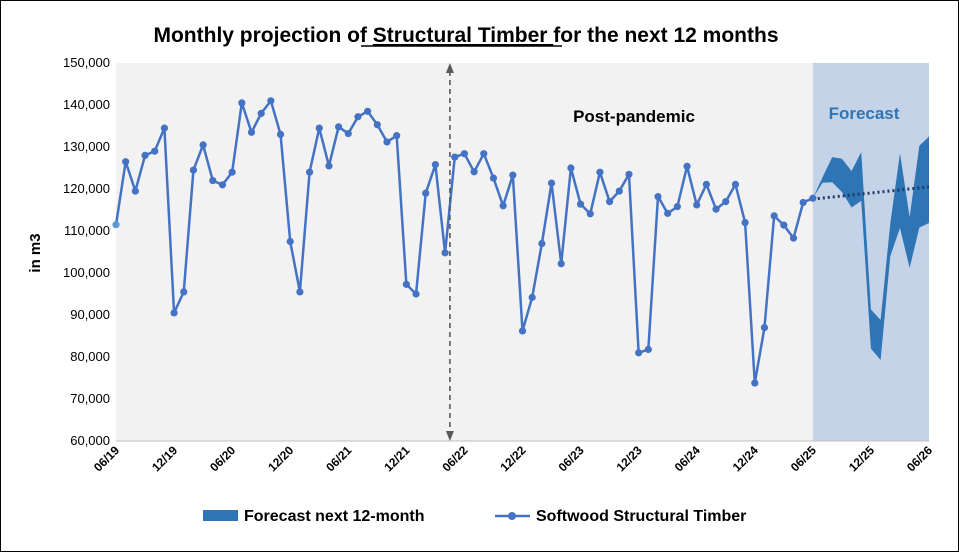 This screenshot has width=959, height=552. Describe the element at coordinates (665, 35) in the screenshot. I see `chart-title-part-3: for the next 12 months` at that location.